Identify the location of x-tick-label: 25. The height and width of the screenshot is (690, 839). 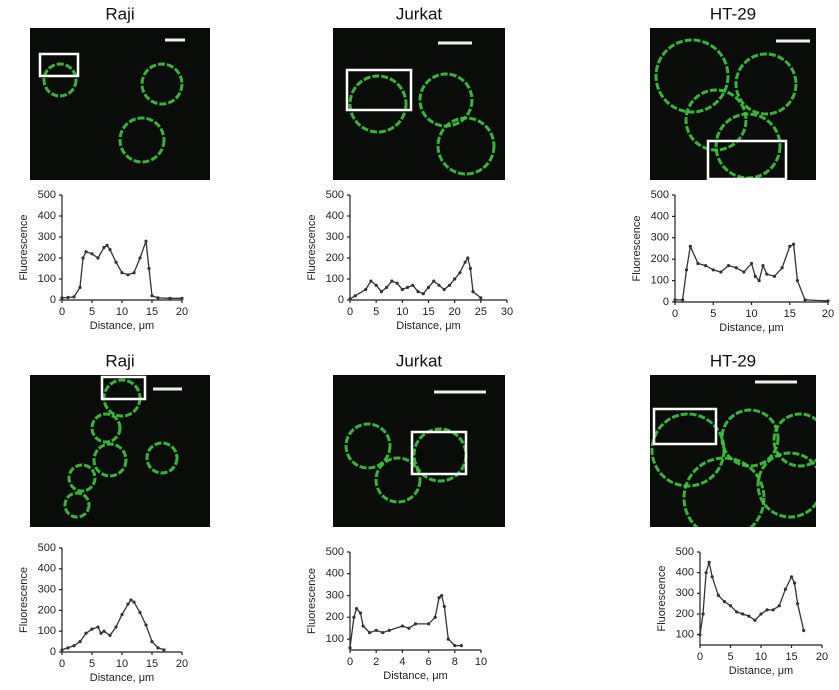
(481, 312).